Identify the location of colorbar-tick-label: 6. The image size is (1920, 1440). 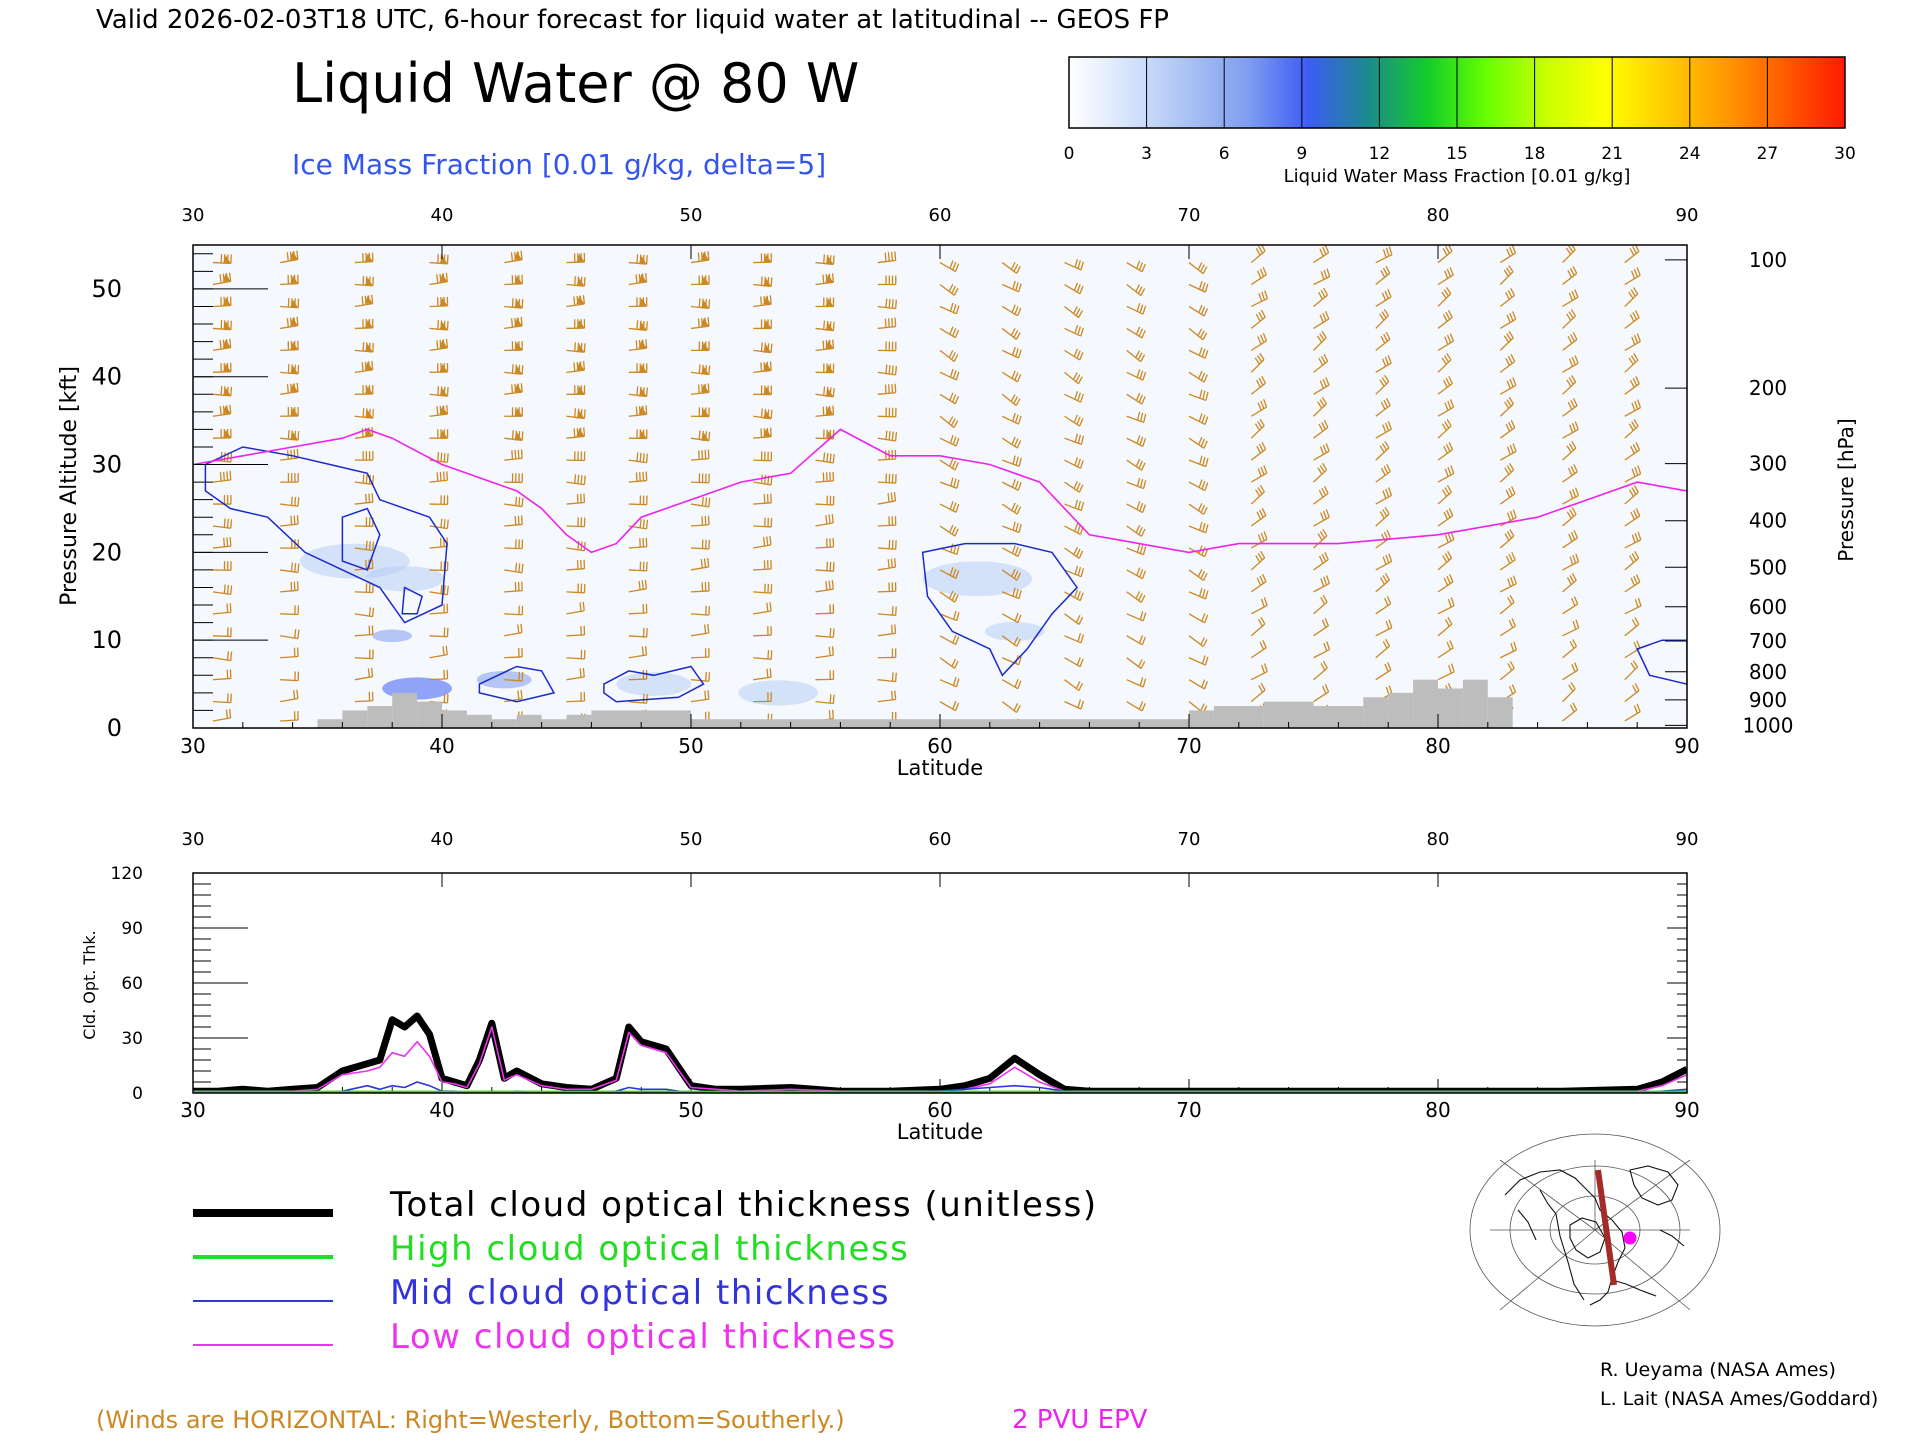
(1224, 154).